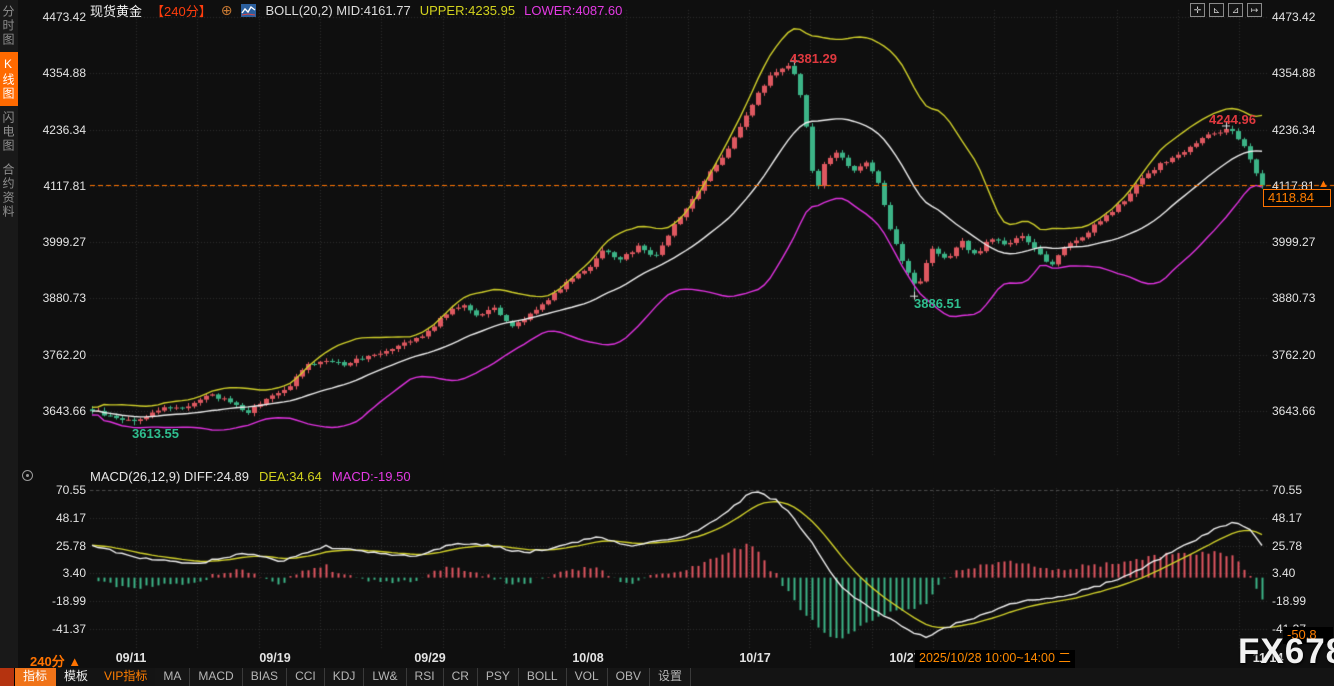  I want to click on date-label: 09/29, so click(430, 658).